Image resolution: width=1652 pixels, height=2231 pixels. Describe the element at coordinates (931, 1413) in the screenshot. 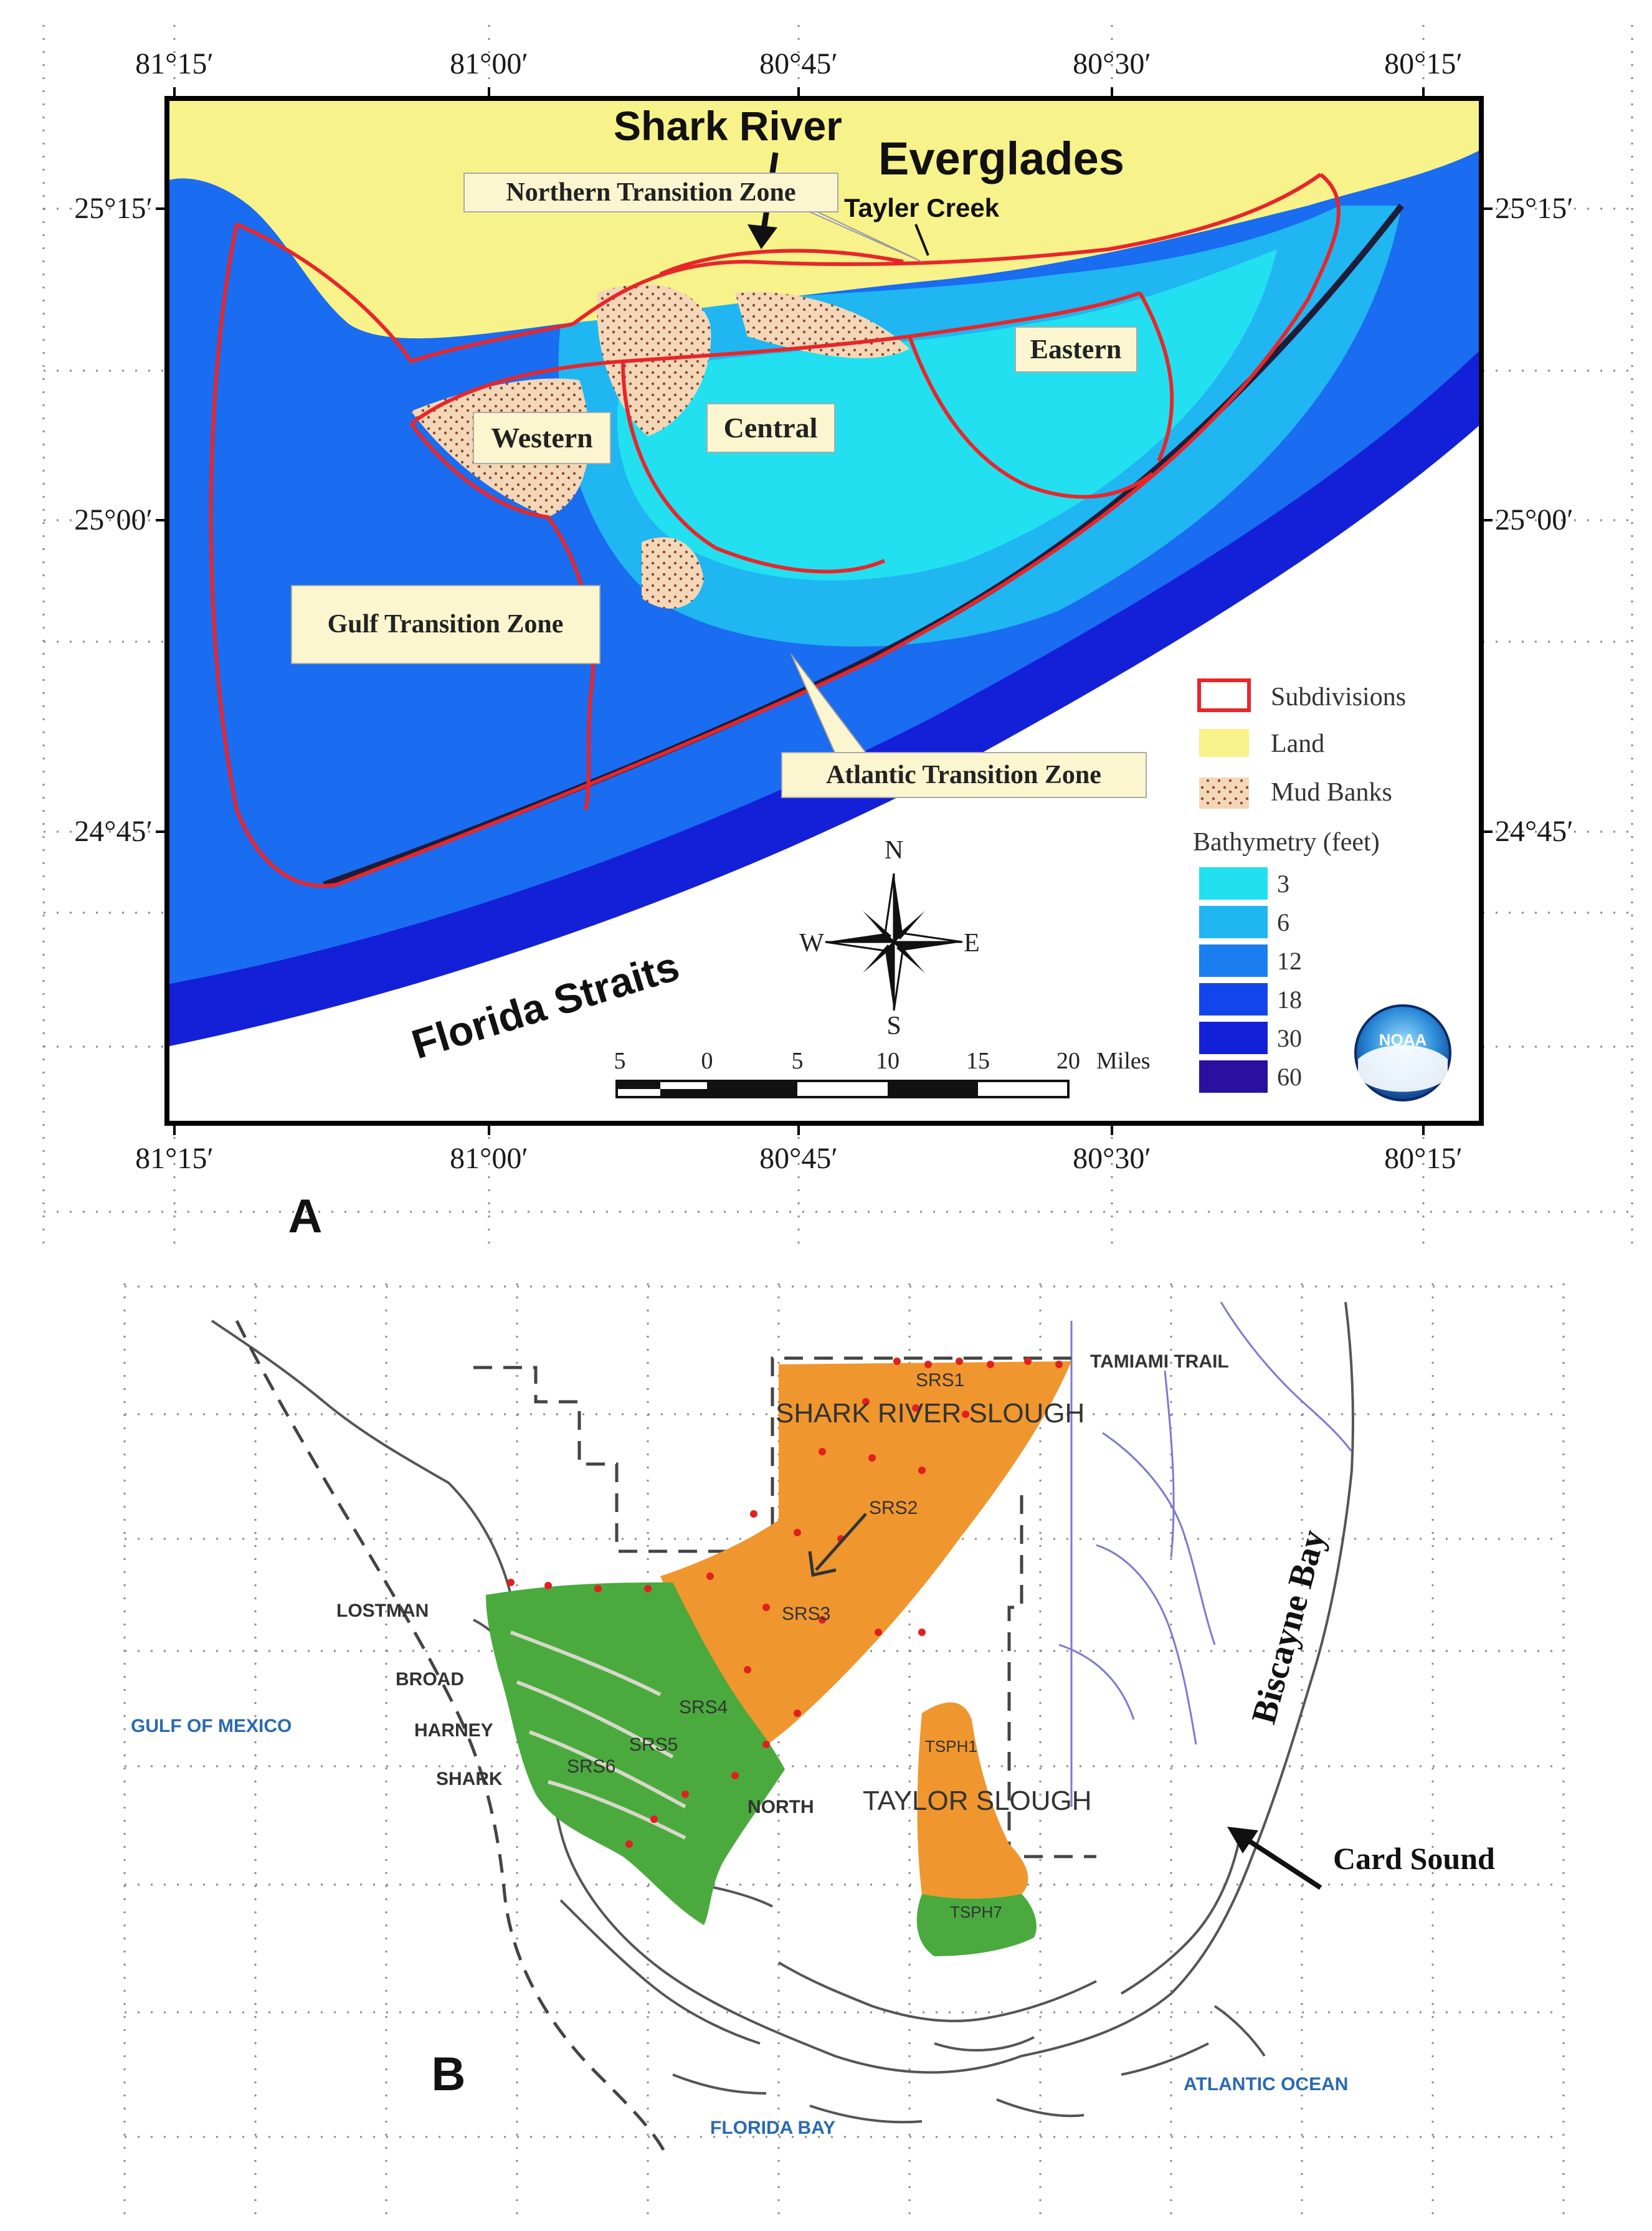

I see `shark-river-slough-label: SHARK RIVER SLOUGH` at that location.